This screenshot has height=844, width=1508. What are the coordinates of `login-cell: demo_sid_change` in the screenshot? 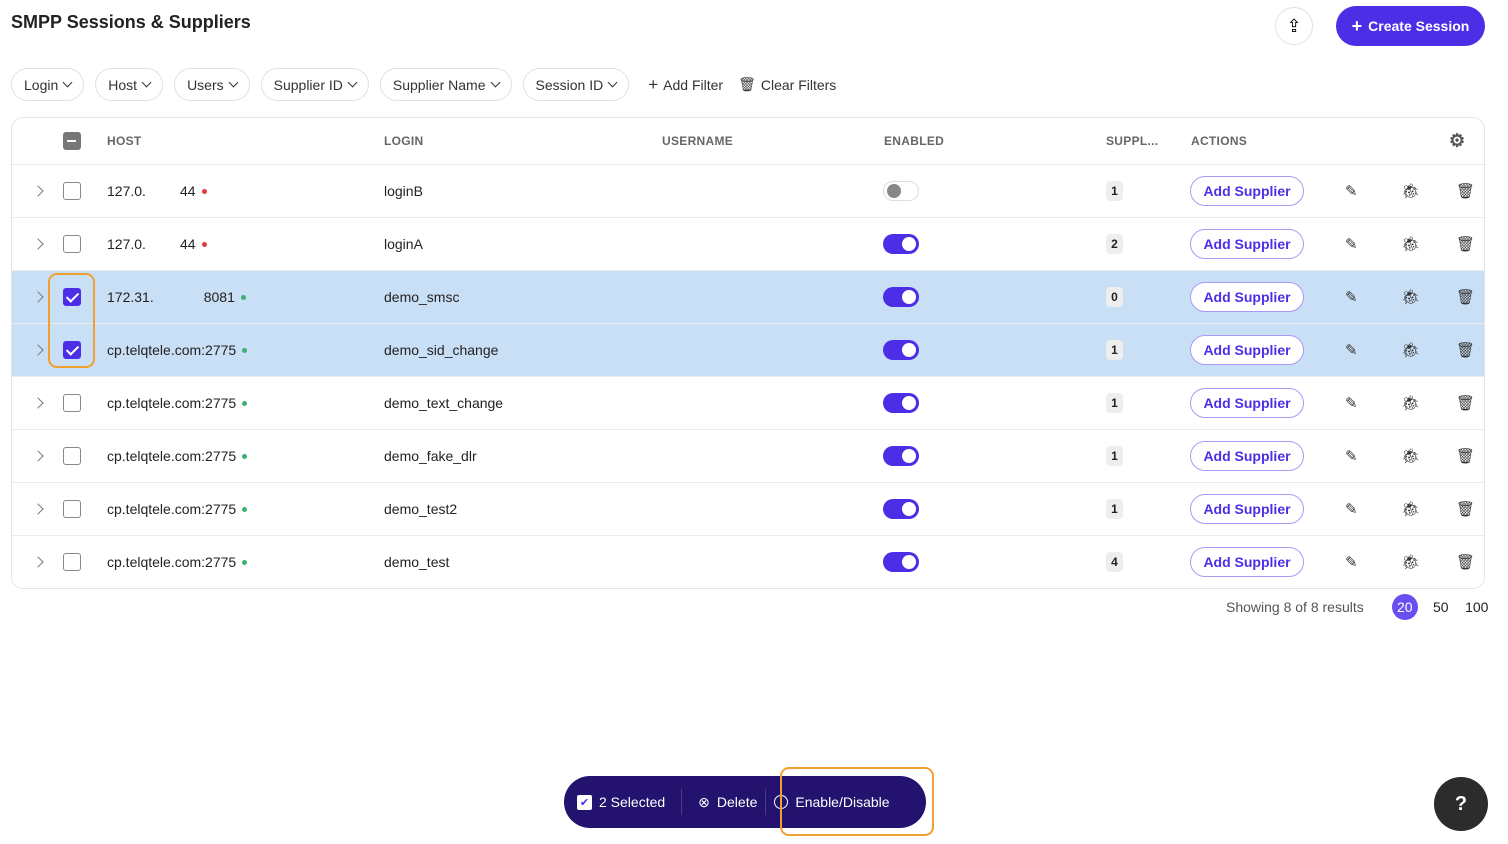 It's located at (441, 350).